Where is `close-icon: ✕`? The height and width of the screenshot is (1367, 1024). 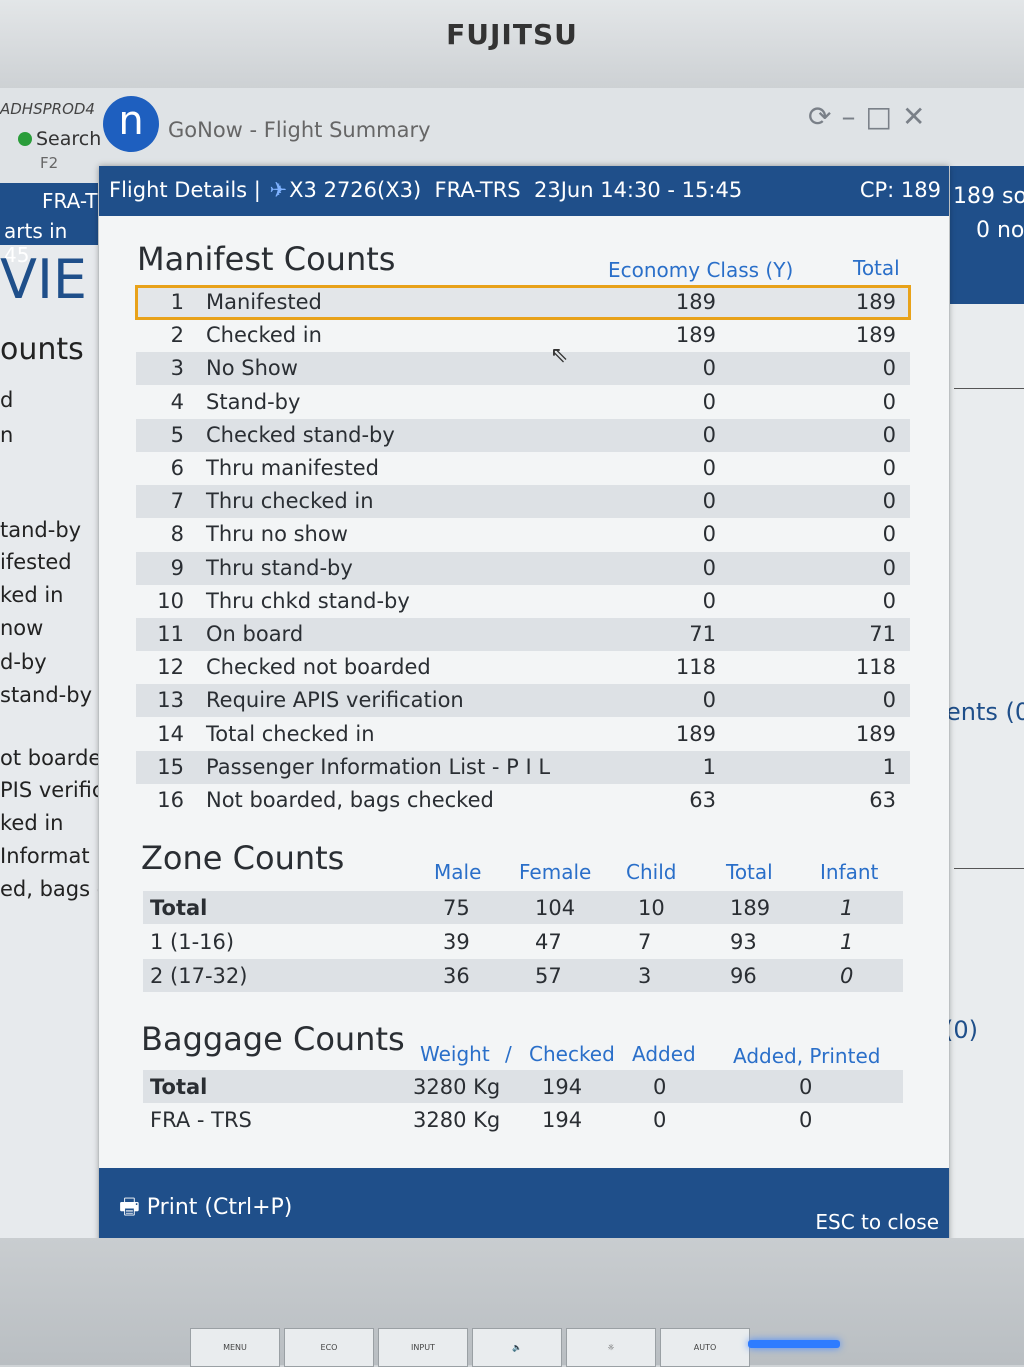
close-icon: ✕ is located at coordinates (918, 116).